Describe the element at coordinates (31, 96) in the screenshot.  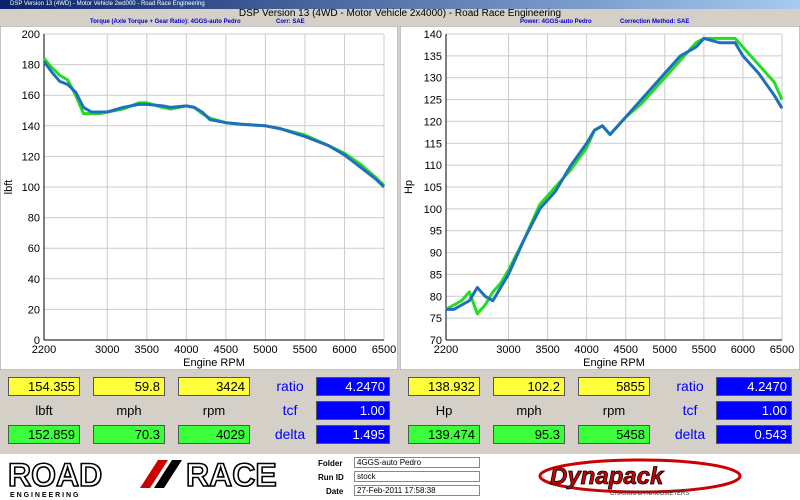
I see `torque-y-tick-8: 160` at that location.